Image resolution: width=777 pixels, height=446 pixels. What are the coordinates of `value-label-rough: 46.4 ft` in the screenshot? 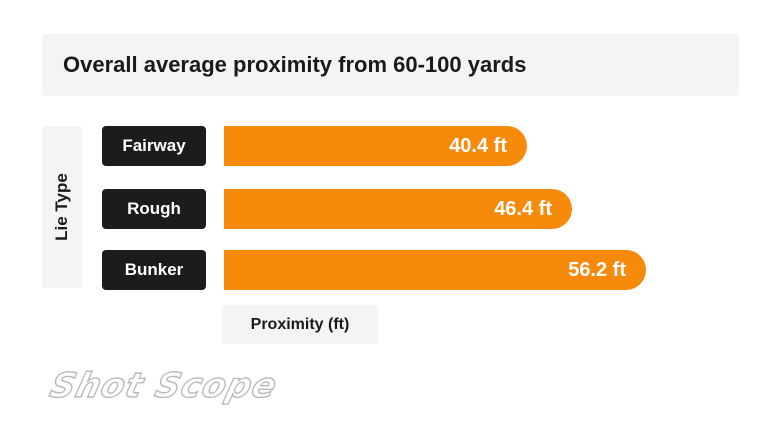 It's located at (523, 209).